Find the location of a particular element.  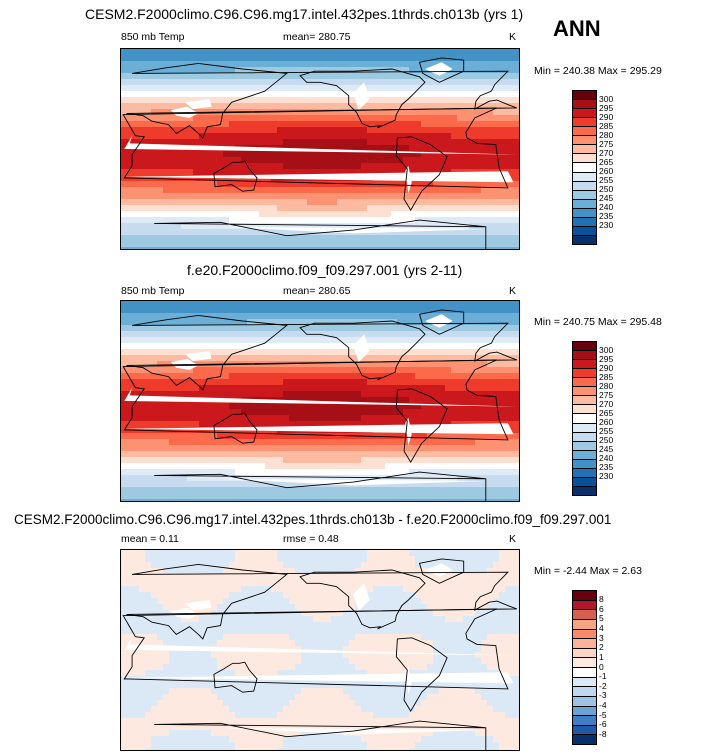

panel1-topo-mask is located at coordinates (320, 145).